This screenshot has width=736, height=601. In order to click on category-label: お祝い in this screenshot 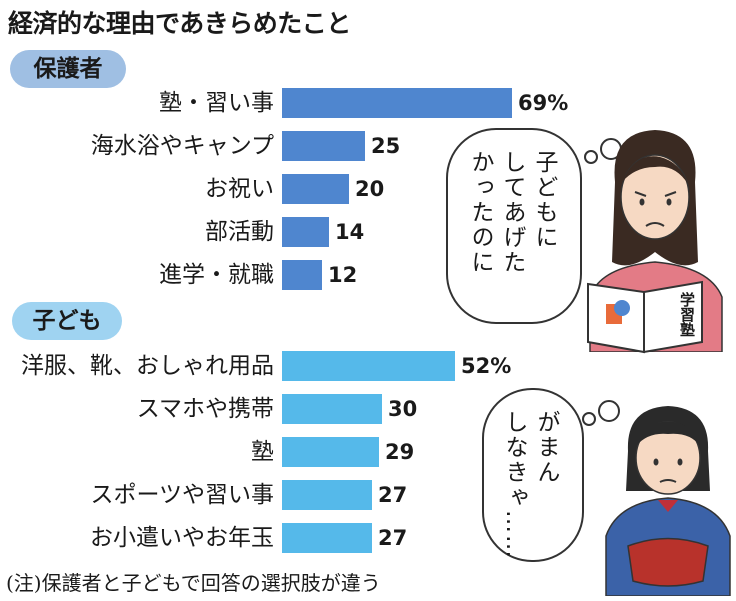, I will do `click(239, 189)`.